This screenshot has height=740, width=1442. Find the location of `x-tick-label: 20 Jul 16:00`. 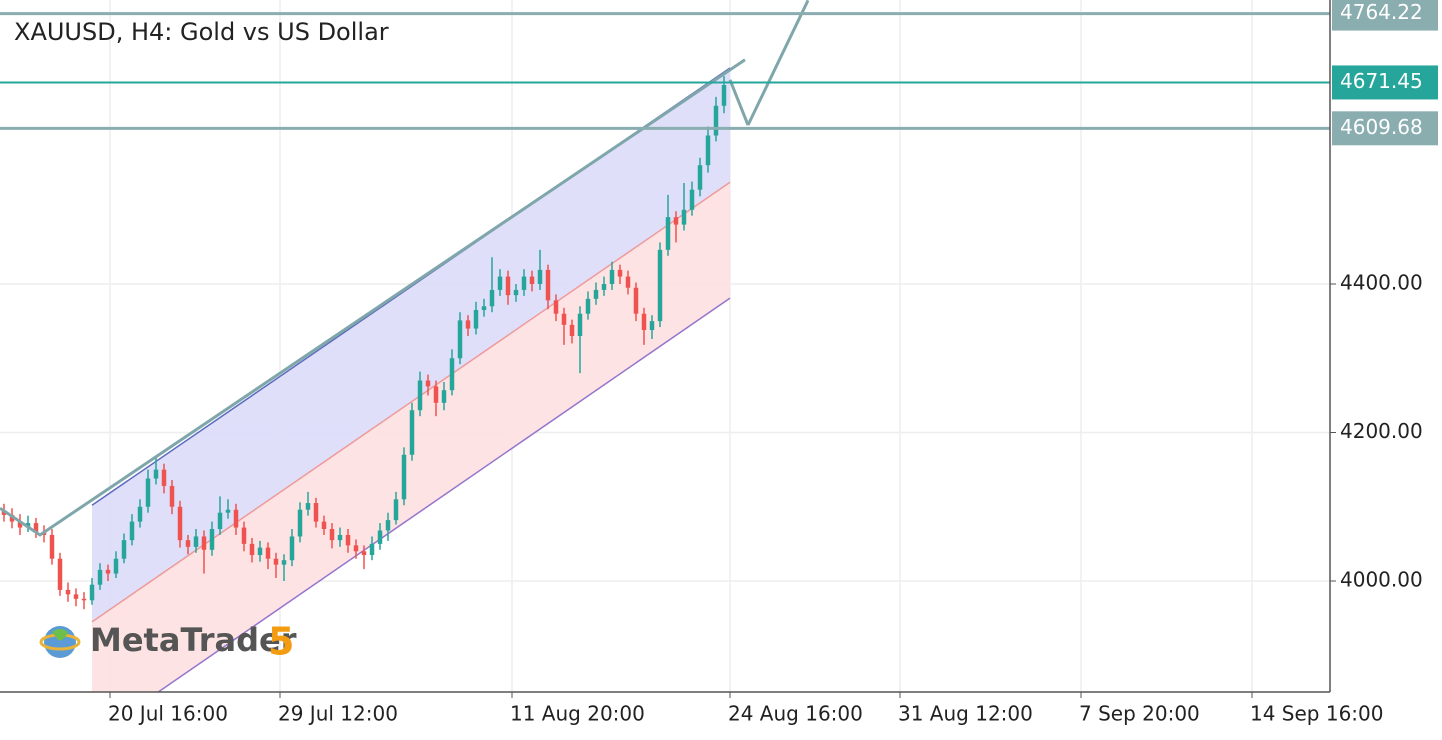

x-tick-label: 20 Jul 16:00 is located at coordinates (168, 714).